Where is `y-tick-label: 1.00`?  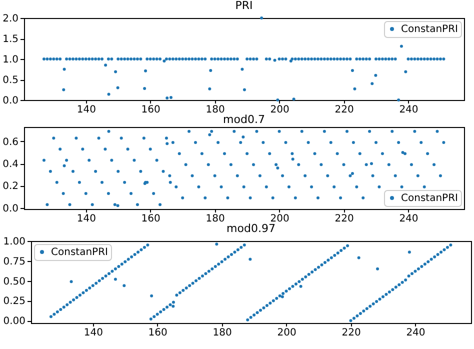
y-tick-label: 1.00 is located at coordinates (14, 242).